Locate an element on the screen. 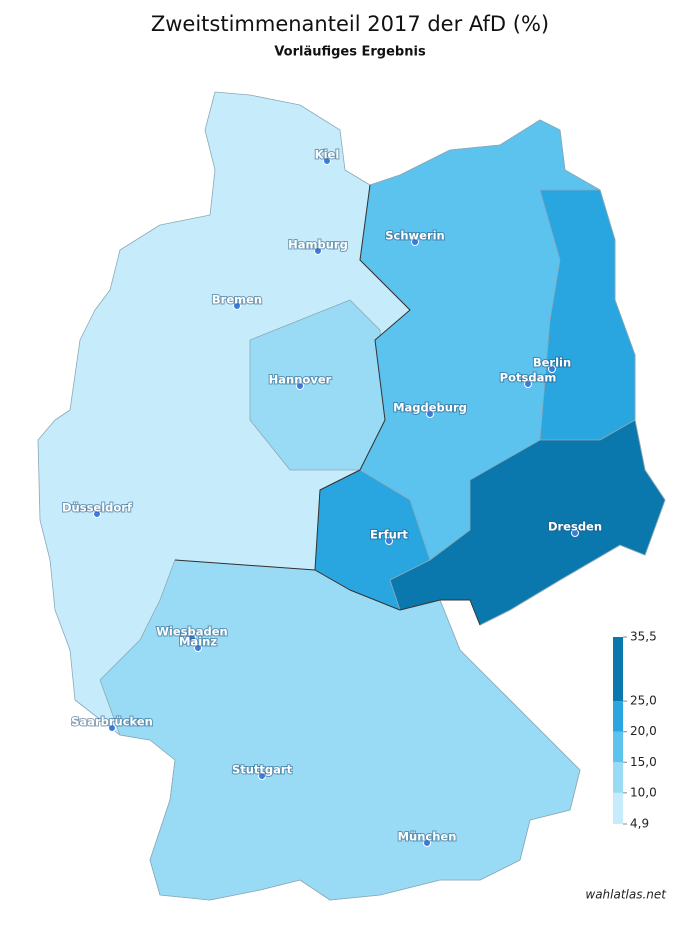  city-label: Berlin is located at coordinates (552, 363).